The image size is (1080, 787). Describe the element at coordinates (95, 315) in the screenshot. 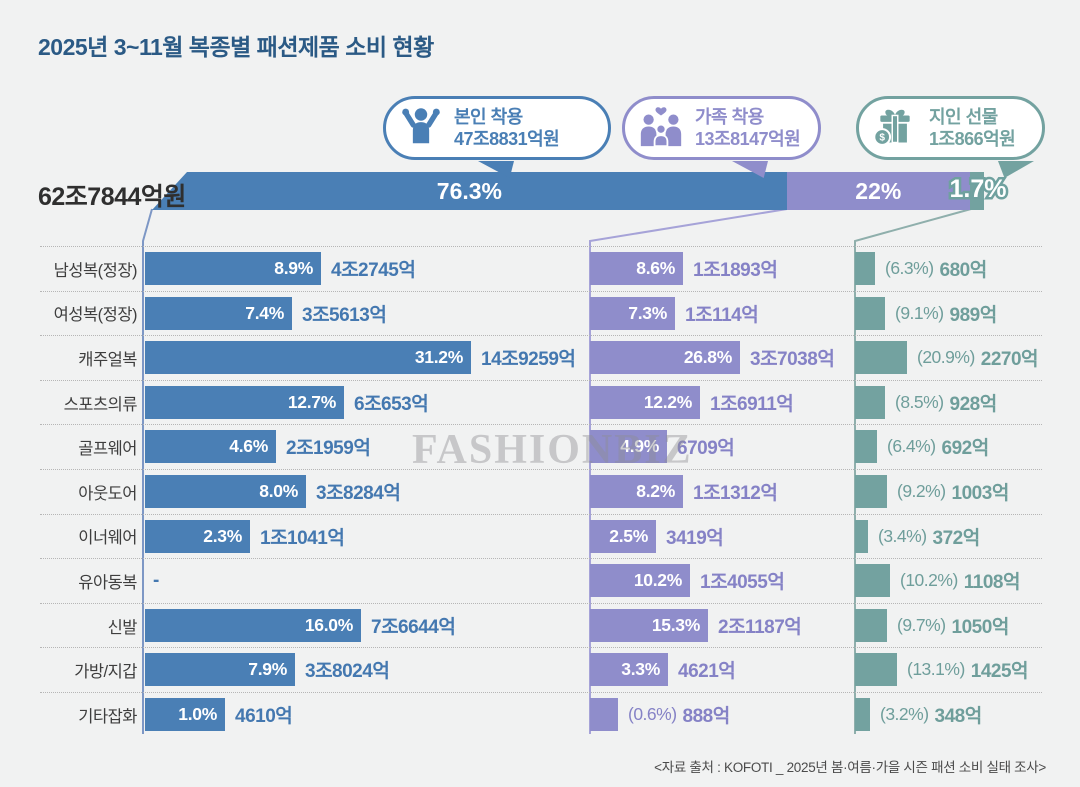

I see `category-label: 여성복(정장)` at that location.